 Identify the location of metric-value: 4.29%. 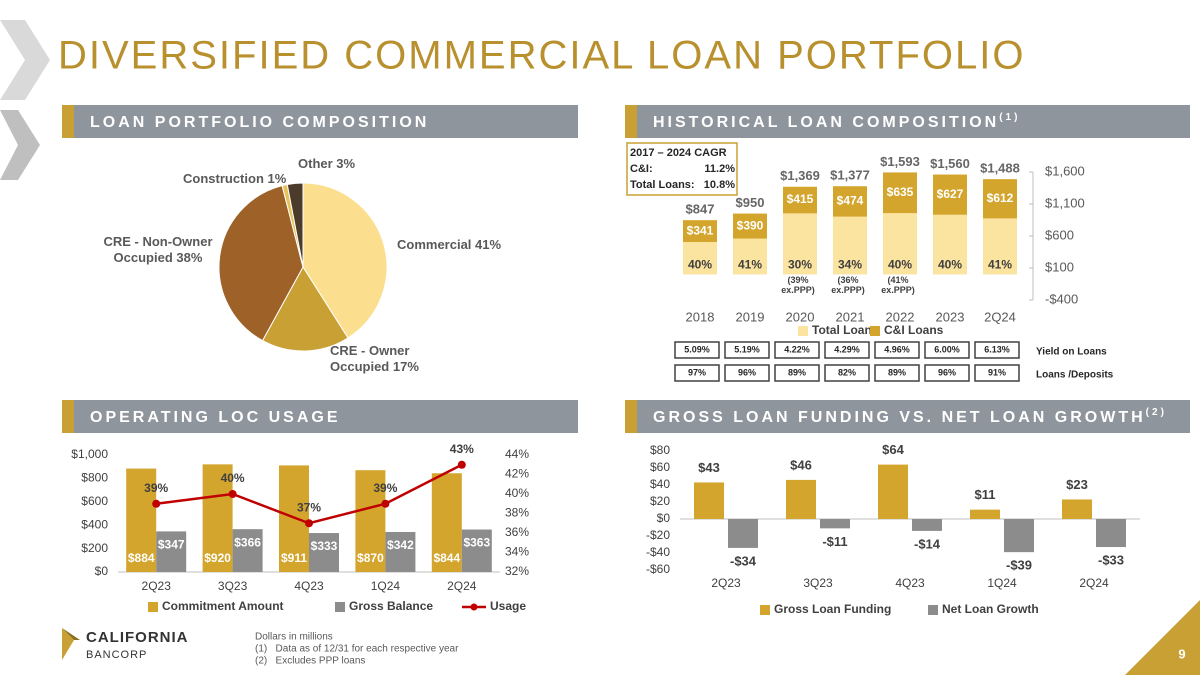
(847, 349).